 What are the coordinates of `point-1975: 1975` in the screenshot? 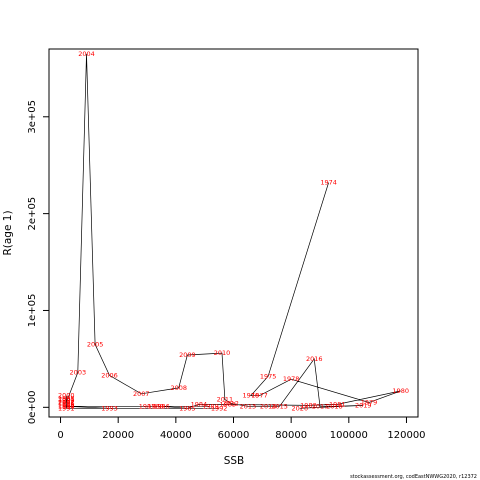 It's located at (268, 376).